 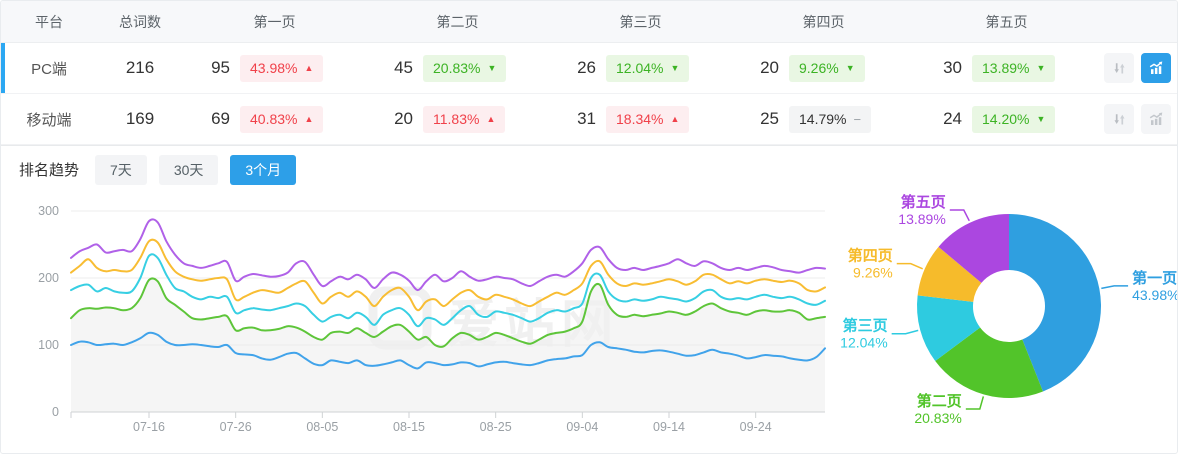 What do you see at coordinates (865, 326) in the screenshot?
I see `donut-label-name: 第三页` at bounding box center [865, 326].